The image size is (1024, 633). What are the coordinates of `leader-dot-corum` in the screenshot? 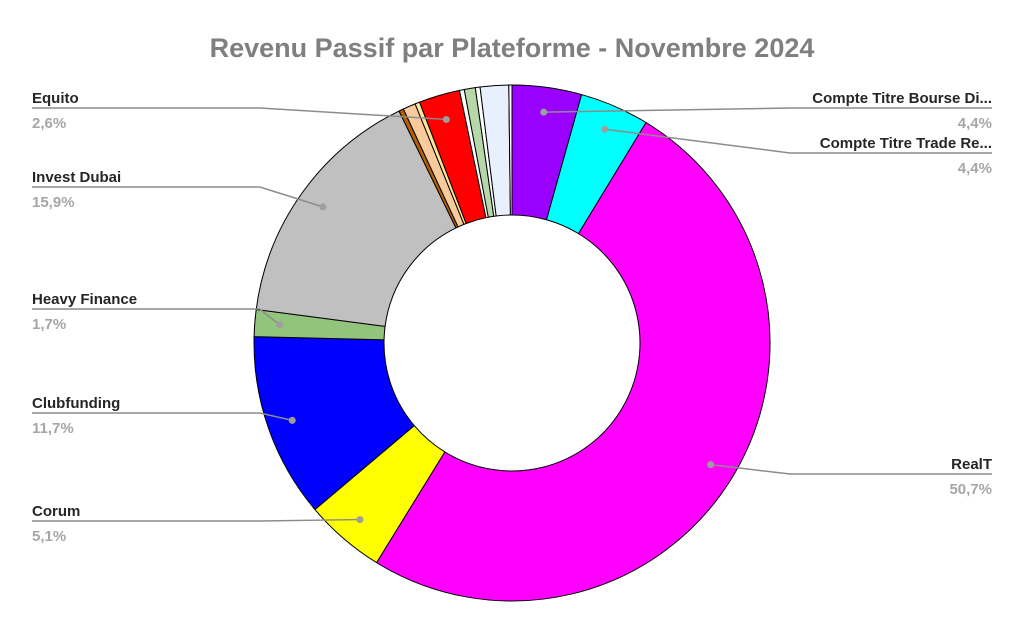 It's located at (360, 520).